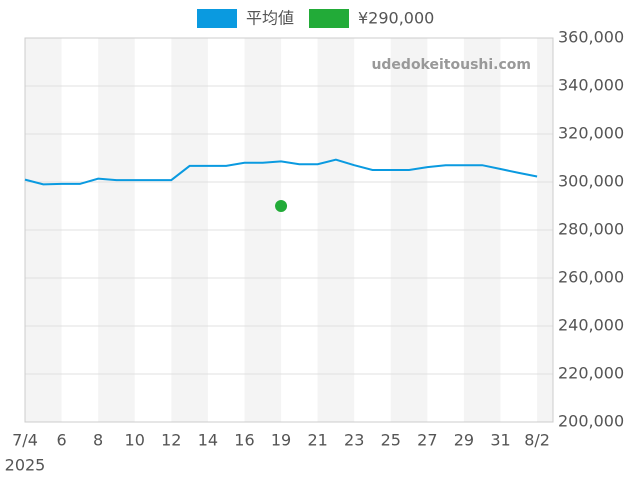  I want to click on y-tick-label: 300,000, so click(591, 181).